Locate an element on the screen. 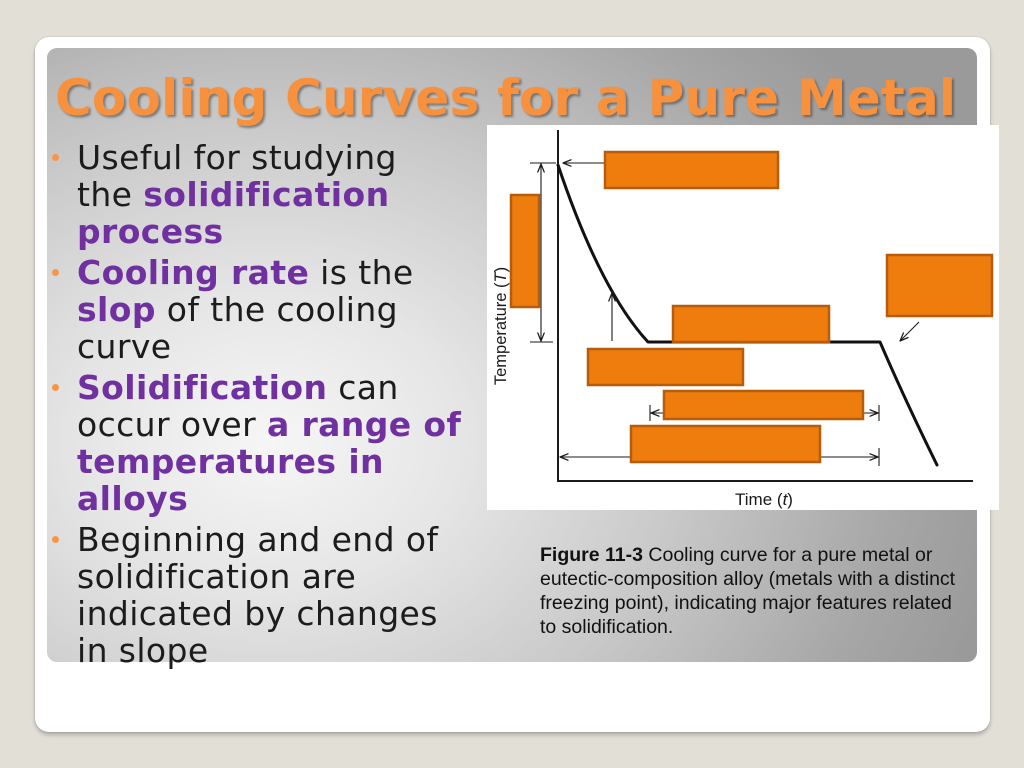 This screenshot has width=1024, height=768. cooling-curve is located at coordinates (747, 315).